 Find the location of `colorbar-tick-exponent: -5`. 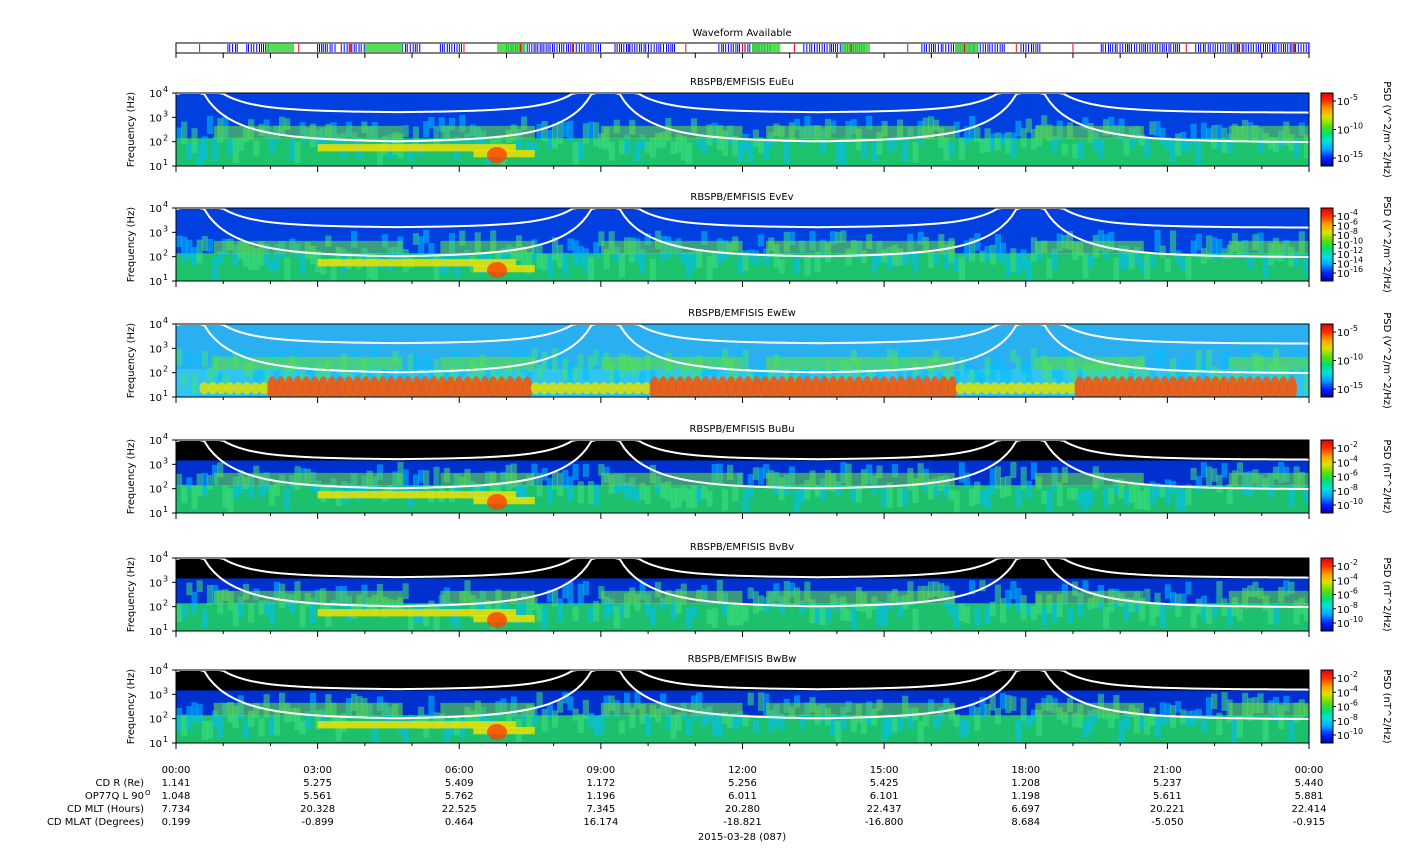

colorbar-tick-exponent: -5 is located at coordinates (1354, 328).